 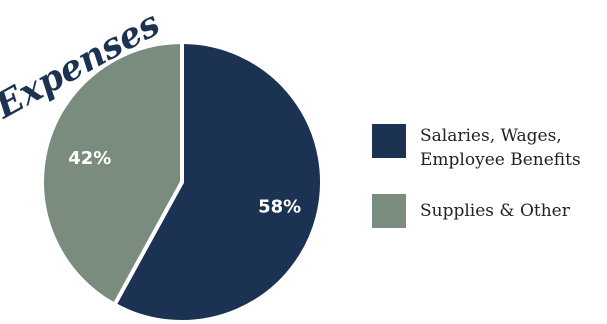 I want to click on legend-item-salaries: Salaries, Wages, Employee Benefits, so click(x=487, y=148).